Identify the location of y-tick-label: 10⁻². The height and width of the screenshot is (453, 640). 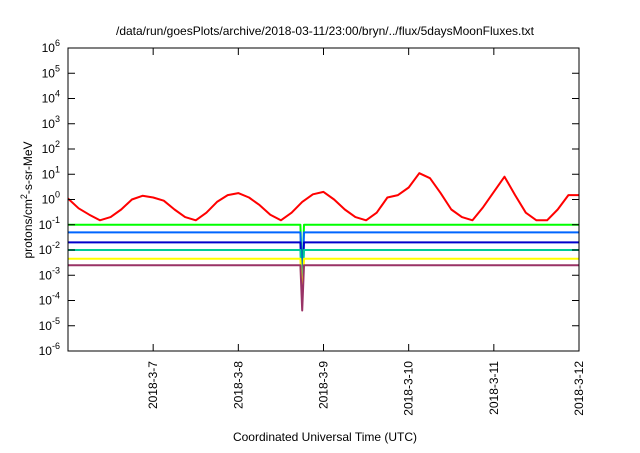
(49, 248).